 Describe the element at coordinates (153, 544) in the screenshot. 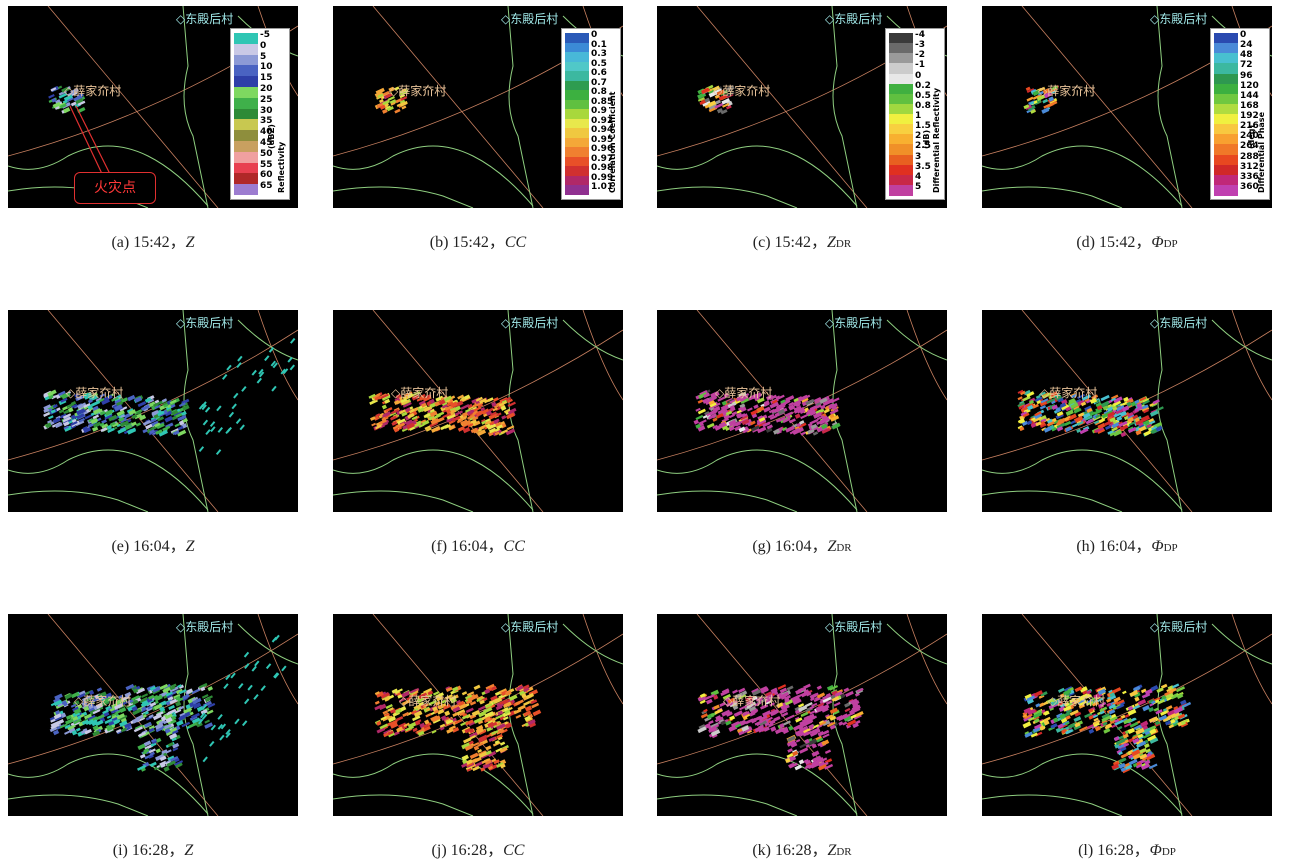

I see `panel-caption: (e) 16:04，Z` at that location.